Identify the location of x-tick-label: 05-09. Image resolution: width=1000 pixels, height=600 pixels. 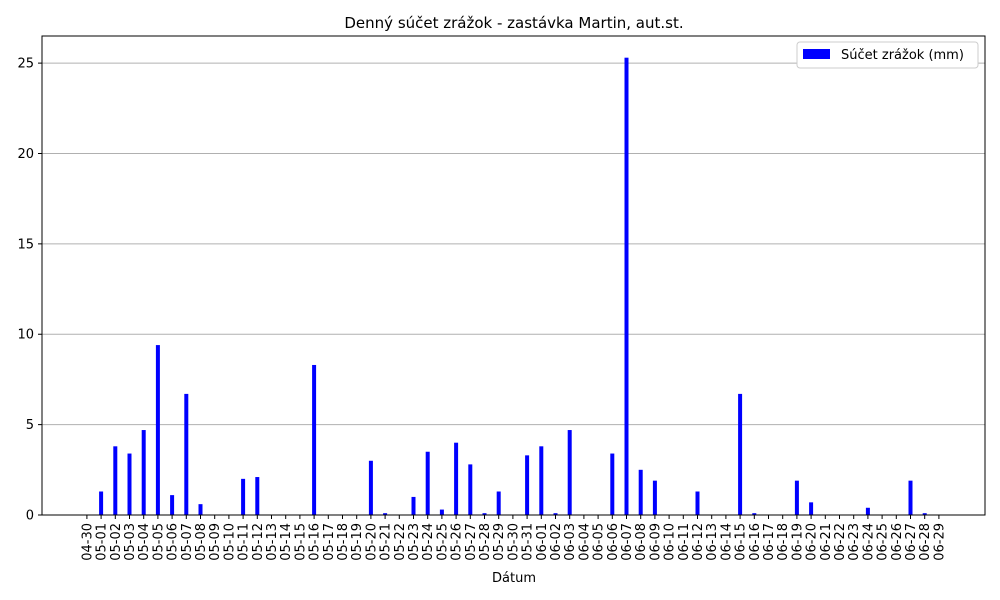
(215, 542).